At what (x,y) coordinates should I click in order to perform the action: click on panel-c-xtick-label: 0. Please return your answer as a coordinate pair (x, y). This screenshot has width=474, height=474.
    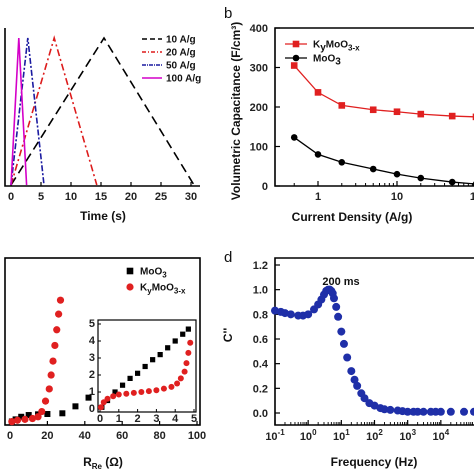
    Looking at the image, I should click on (10, 436).